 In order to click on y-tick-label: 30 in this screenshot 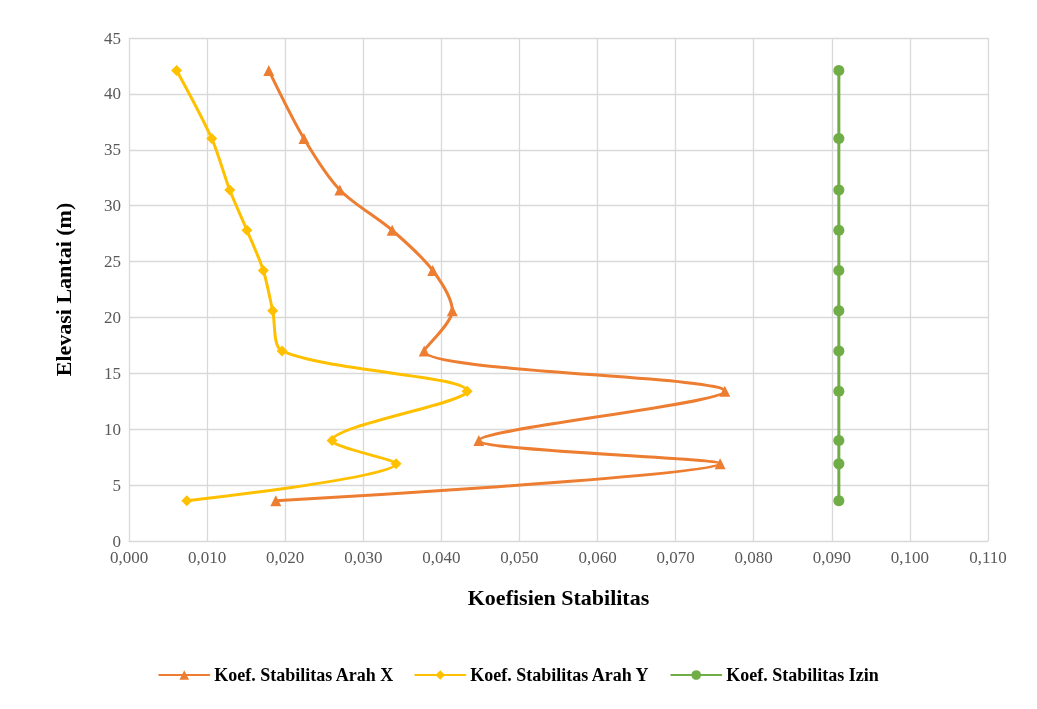, I will do `click(112, 206)`.